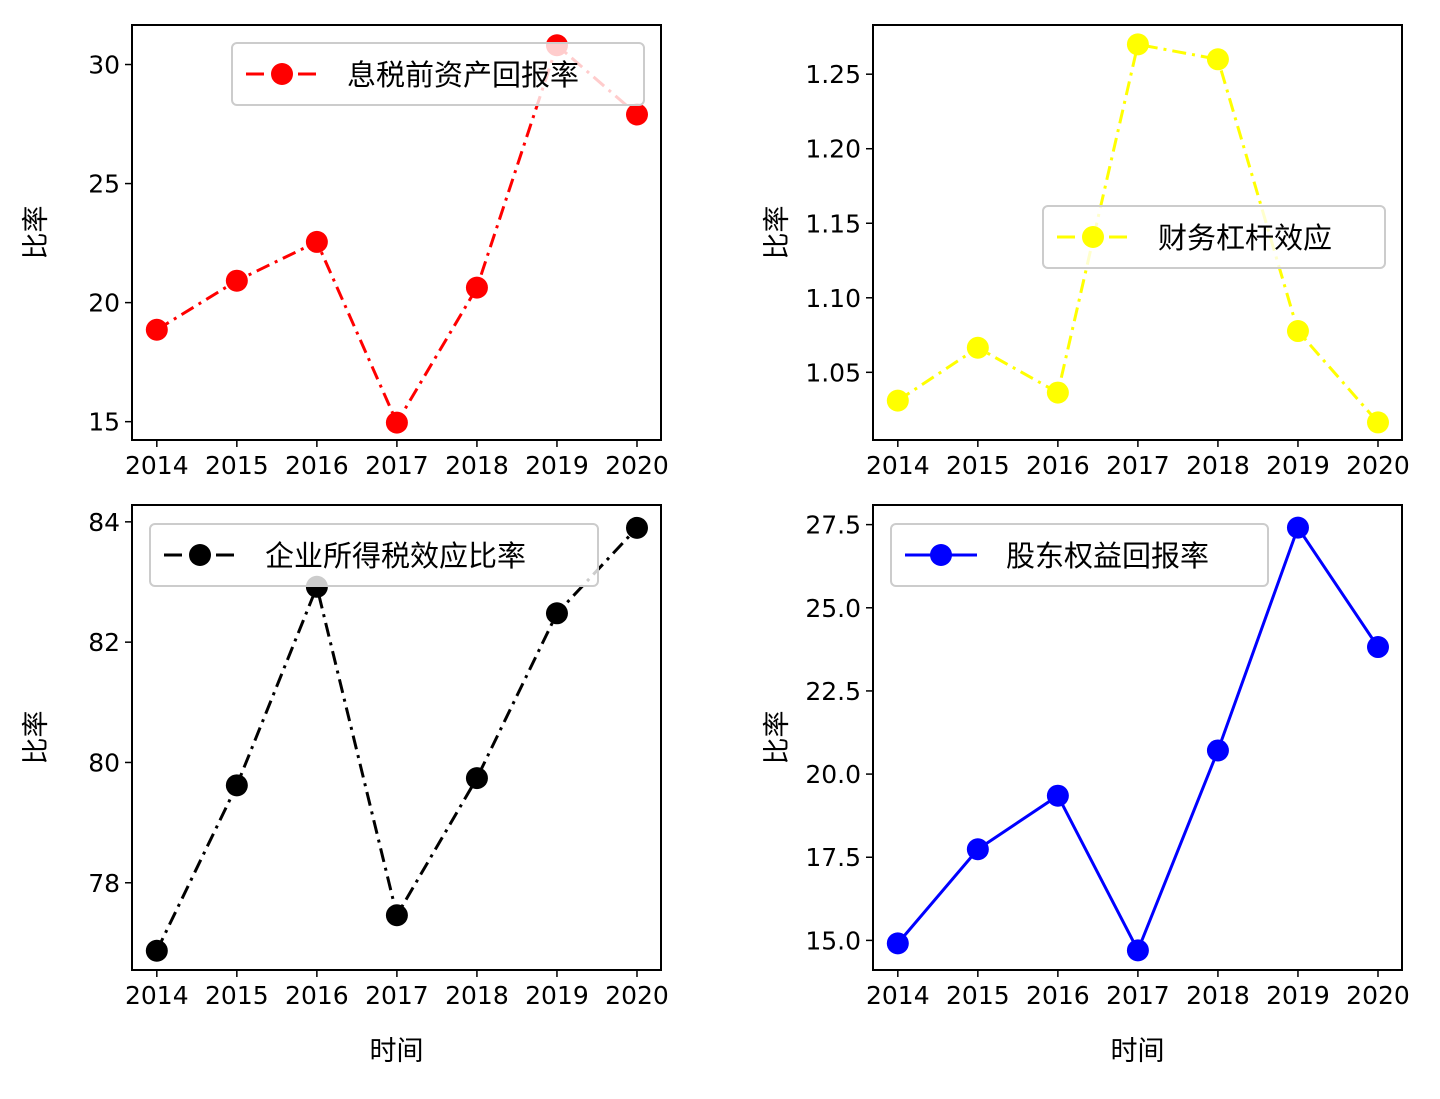 The height and width of the screenshot is (1099, 1440). I want to click on y-tick-label: 1.20, so click(833, 149).